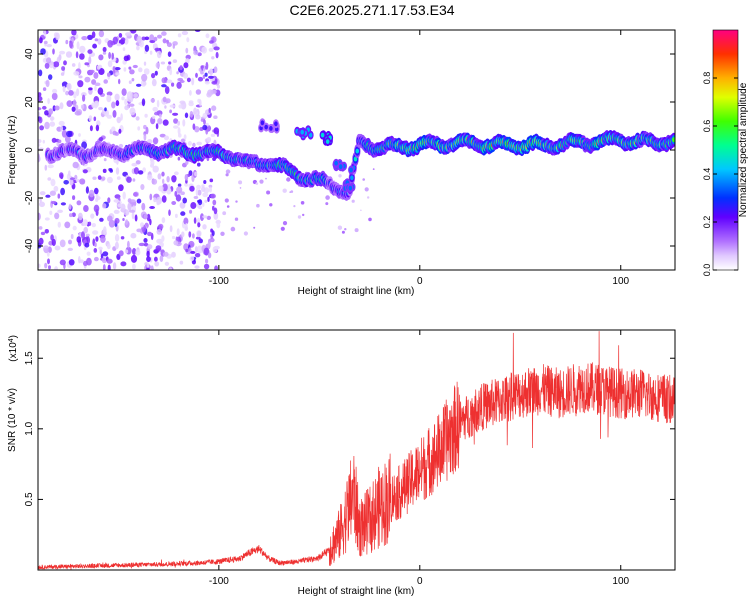  Describe the element at coordinates (371, 10) in the screenshot. I see `figure-title: C2E6.2025.271.17.53.E34` at that location.